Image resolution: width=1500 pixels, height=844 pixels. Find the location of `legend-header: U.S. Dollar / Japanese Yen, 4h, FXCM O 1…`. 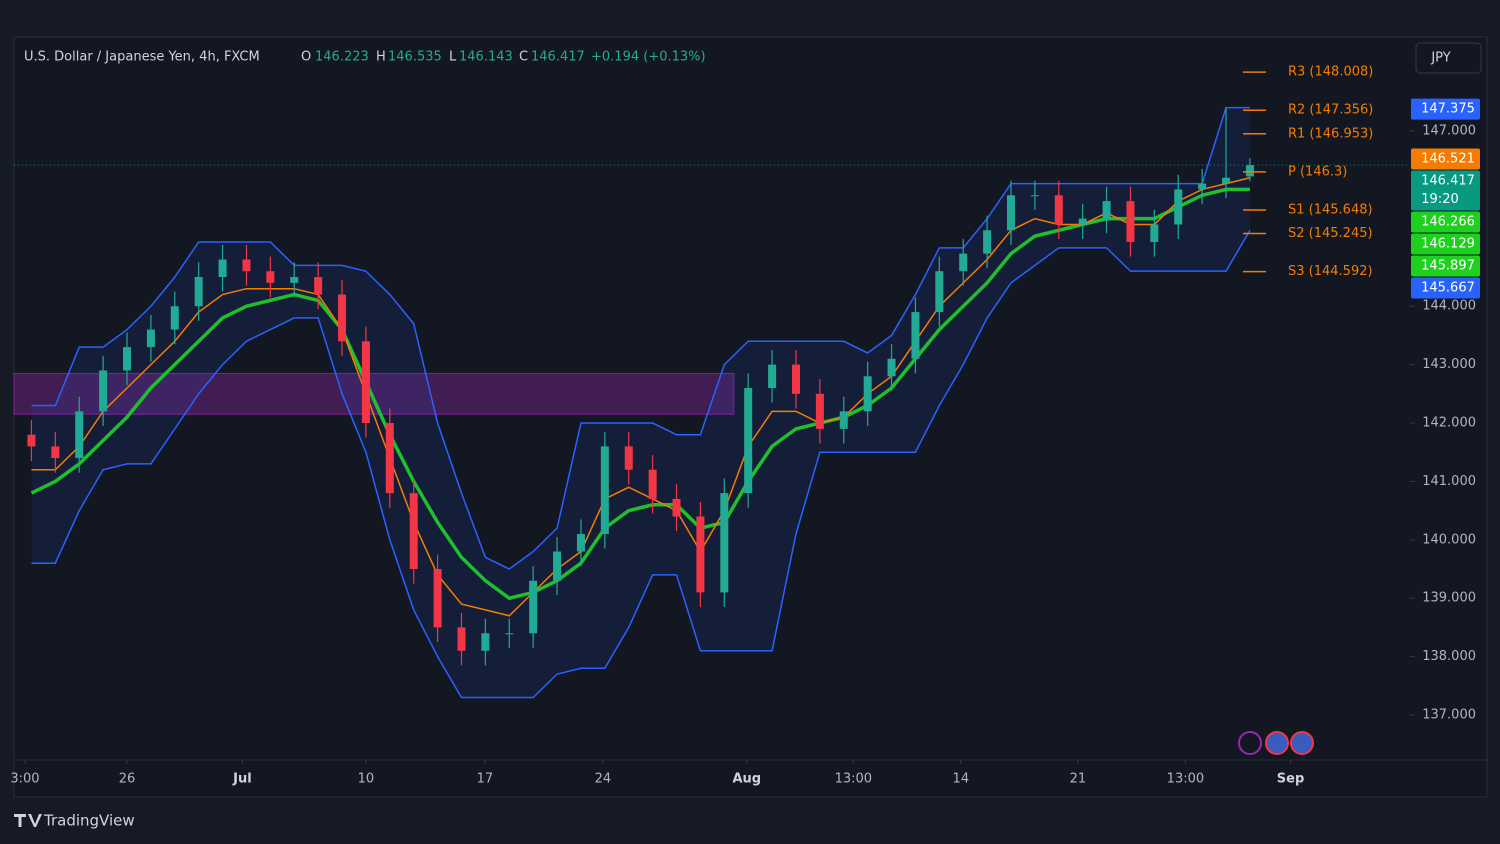

legend-header: U.S. Dollar / Japanese Yen, 4h, FXCM O 1… is located at coordinates (365, 57).